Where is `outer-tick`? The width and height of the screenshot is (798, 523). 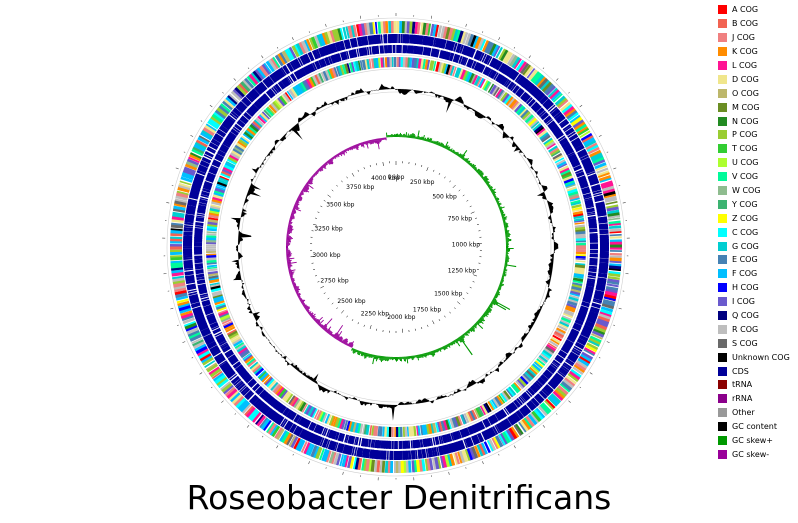 outer-tick is located at coordinates (600, 135).